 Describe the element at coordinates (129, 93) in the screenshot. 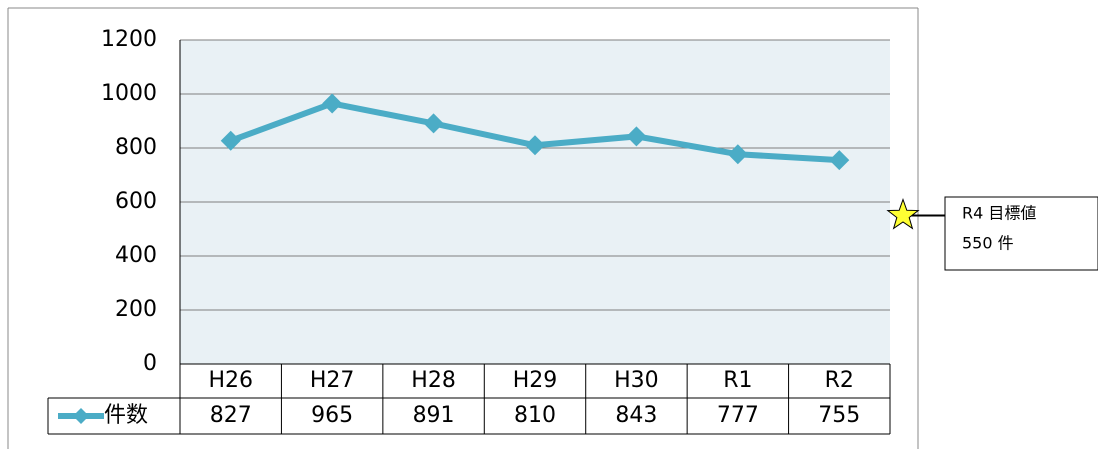

I see `y-tick-label: 1000` at that location.